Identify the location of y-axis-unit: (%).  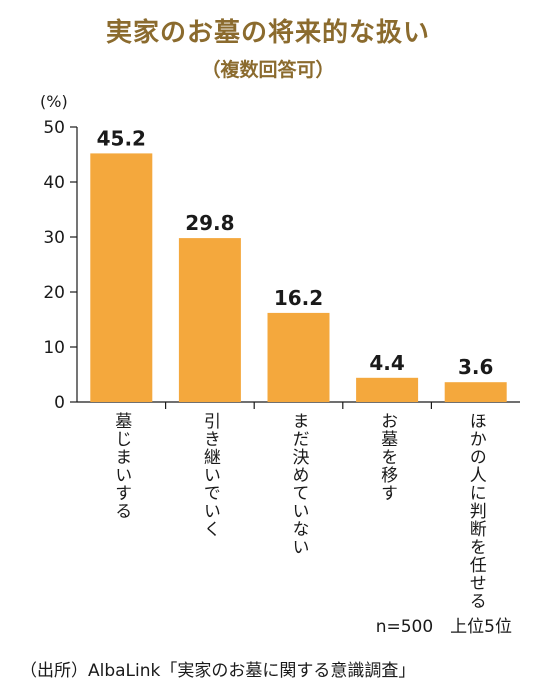
(54, 101).